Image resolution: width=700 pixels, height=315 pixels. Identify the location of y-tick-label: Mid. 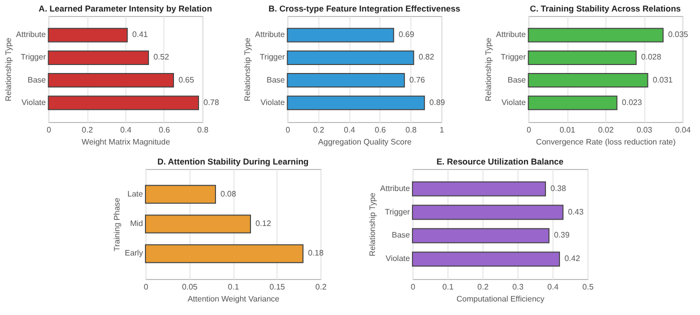
(136, 223).